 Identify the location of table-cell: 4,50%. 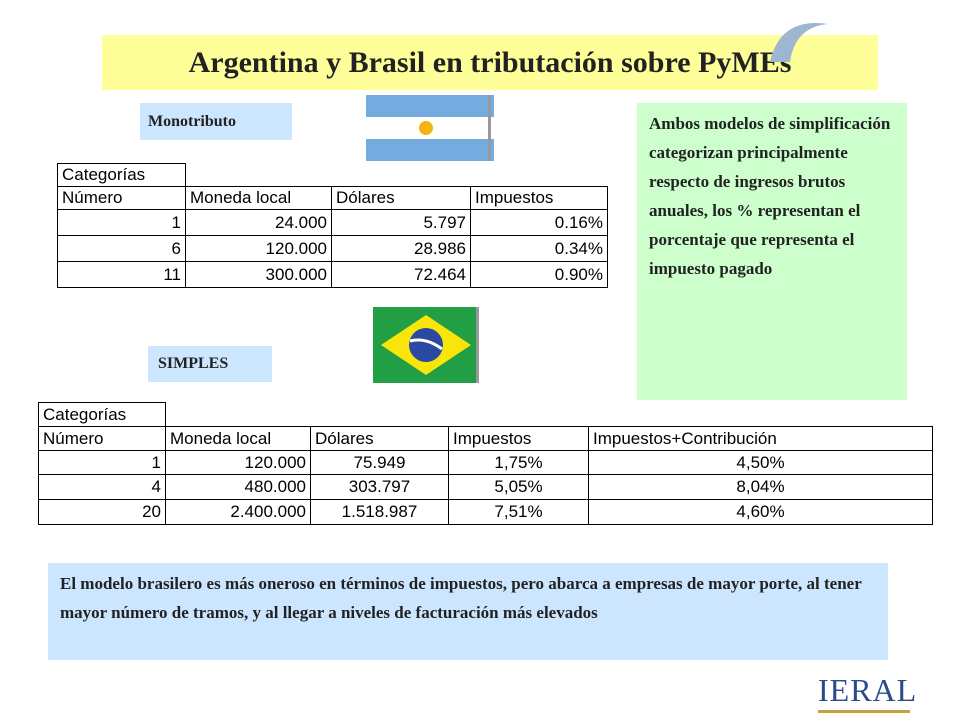
(760, 462).